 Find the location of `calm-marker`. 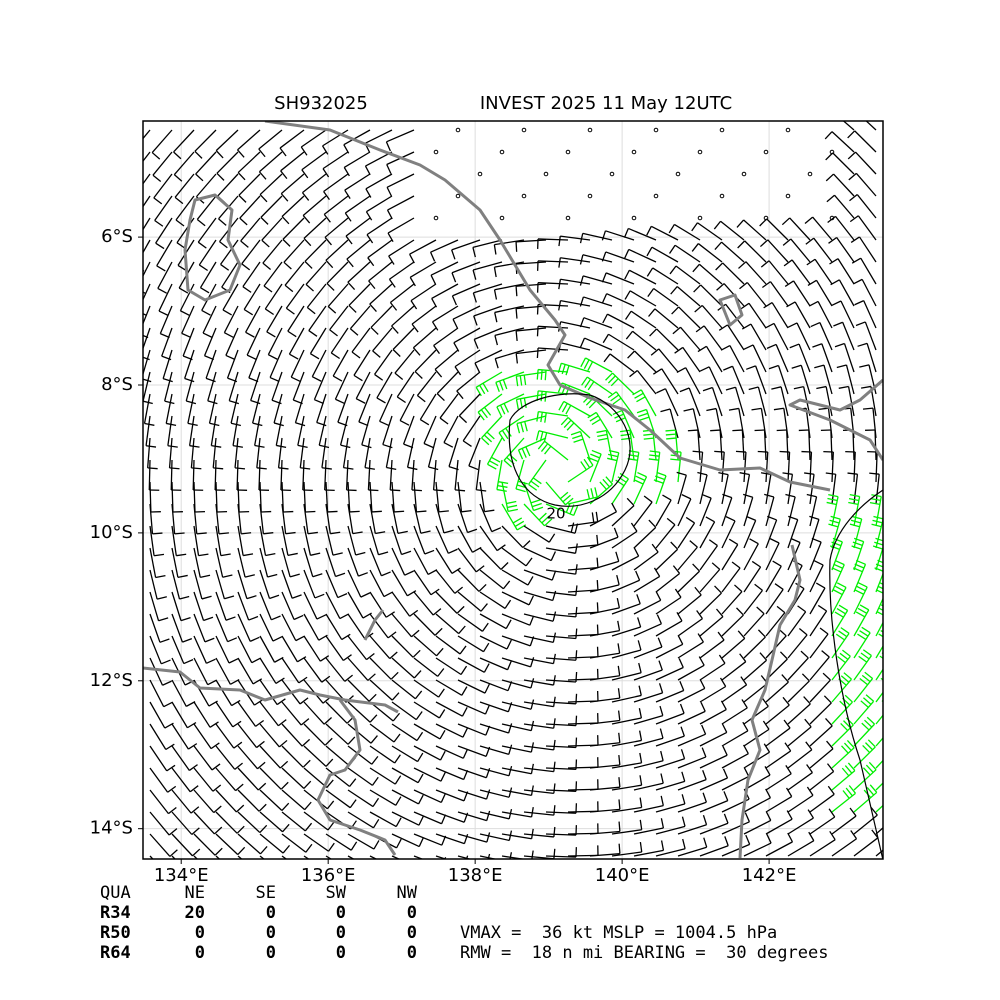

calm-marker is located at coordinates (436, 218).